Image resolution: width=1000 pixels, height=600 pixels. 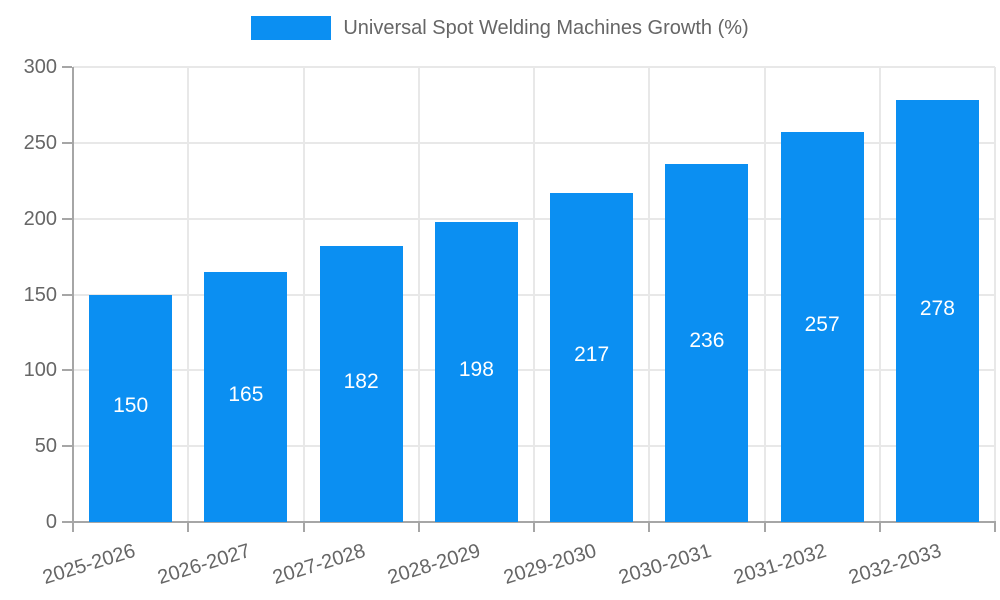 What do you see at coordinates (40, 142) in the screenshot?
I see `y-axis-tick-label: 250` at bounding box center [40, 142].